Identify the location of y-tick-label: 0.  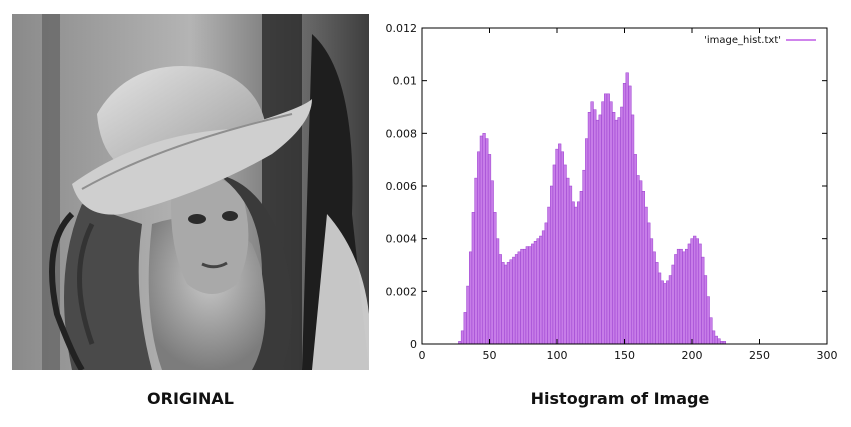
(413, 344).